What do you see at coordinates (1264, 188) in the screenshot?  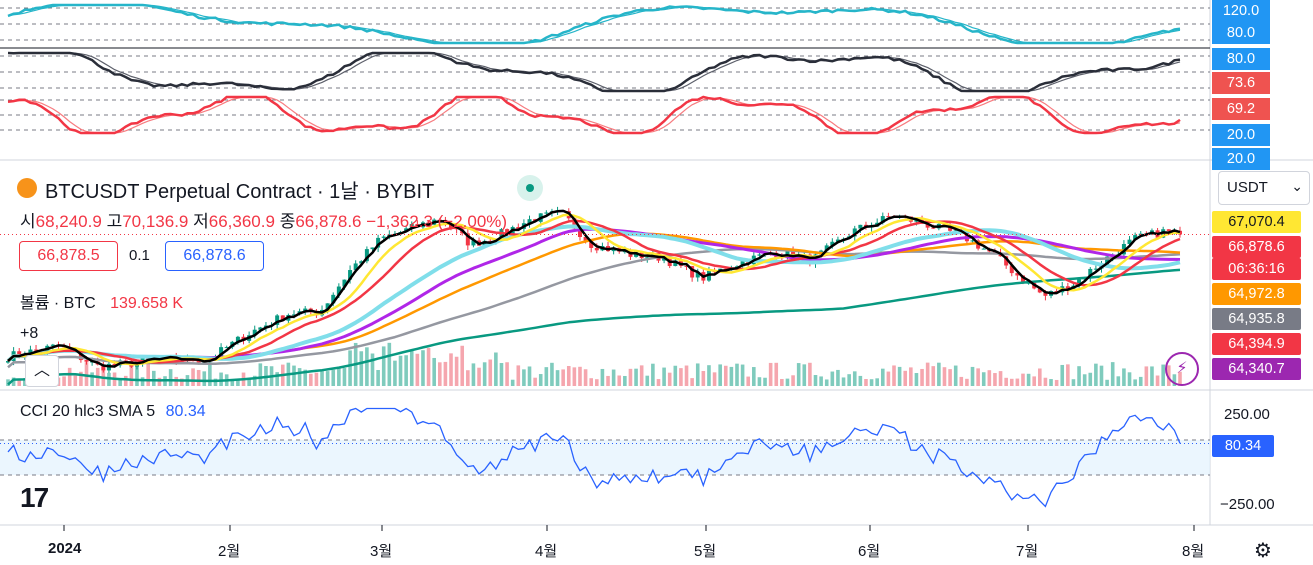 I see `currency-select: USDT ⌄` at bounding box center [1264, 188].